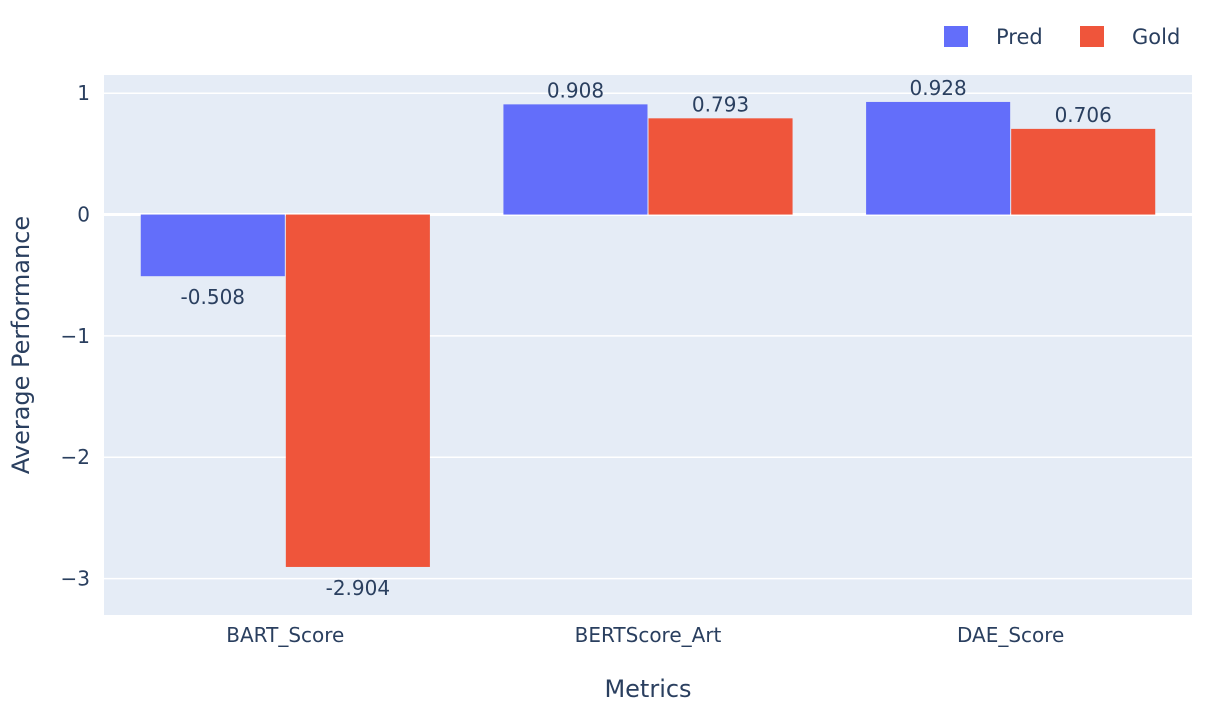 The height and width of the screenshot is (718, 1220). Describe the element at coordinates (648, 635) in the screenshot. I see `x-tick-label: BERTScore_Art` at that location.